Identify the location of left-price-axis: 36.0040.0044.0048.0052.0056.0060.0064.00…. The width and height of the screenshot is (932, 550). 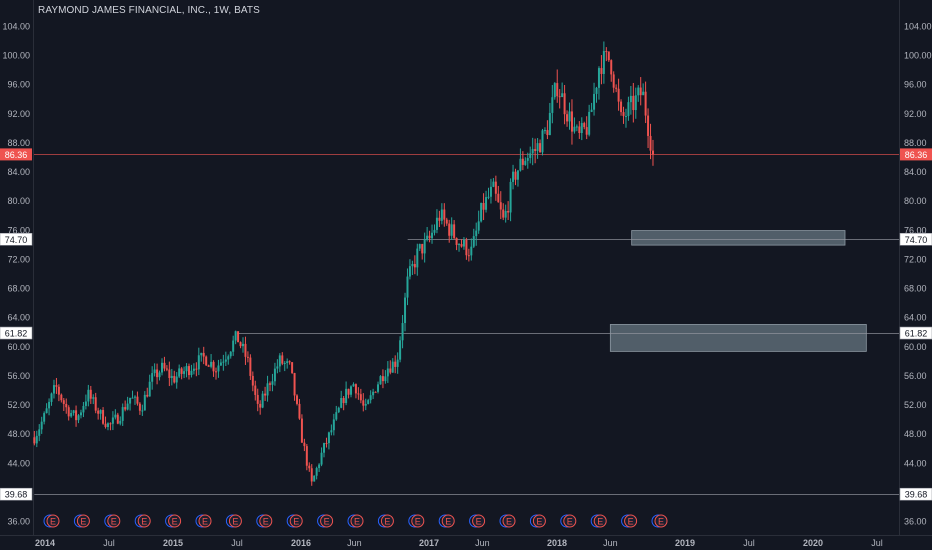
(16, 274).